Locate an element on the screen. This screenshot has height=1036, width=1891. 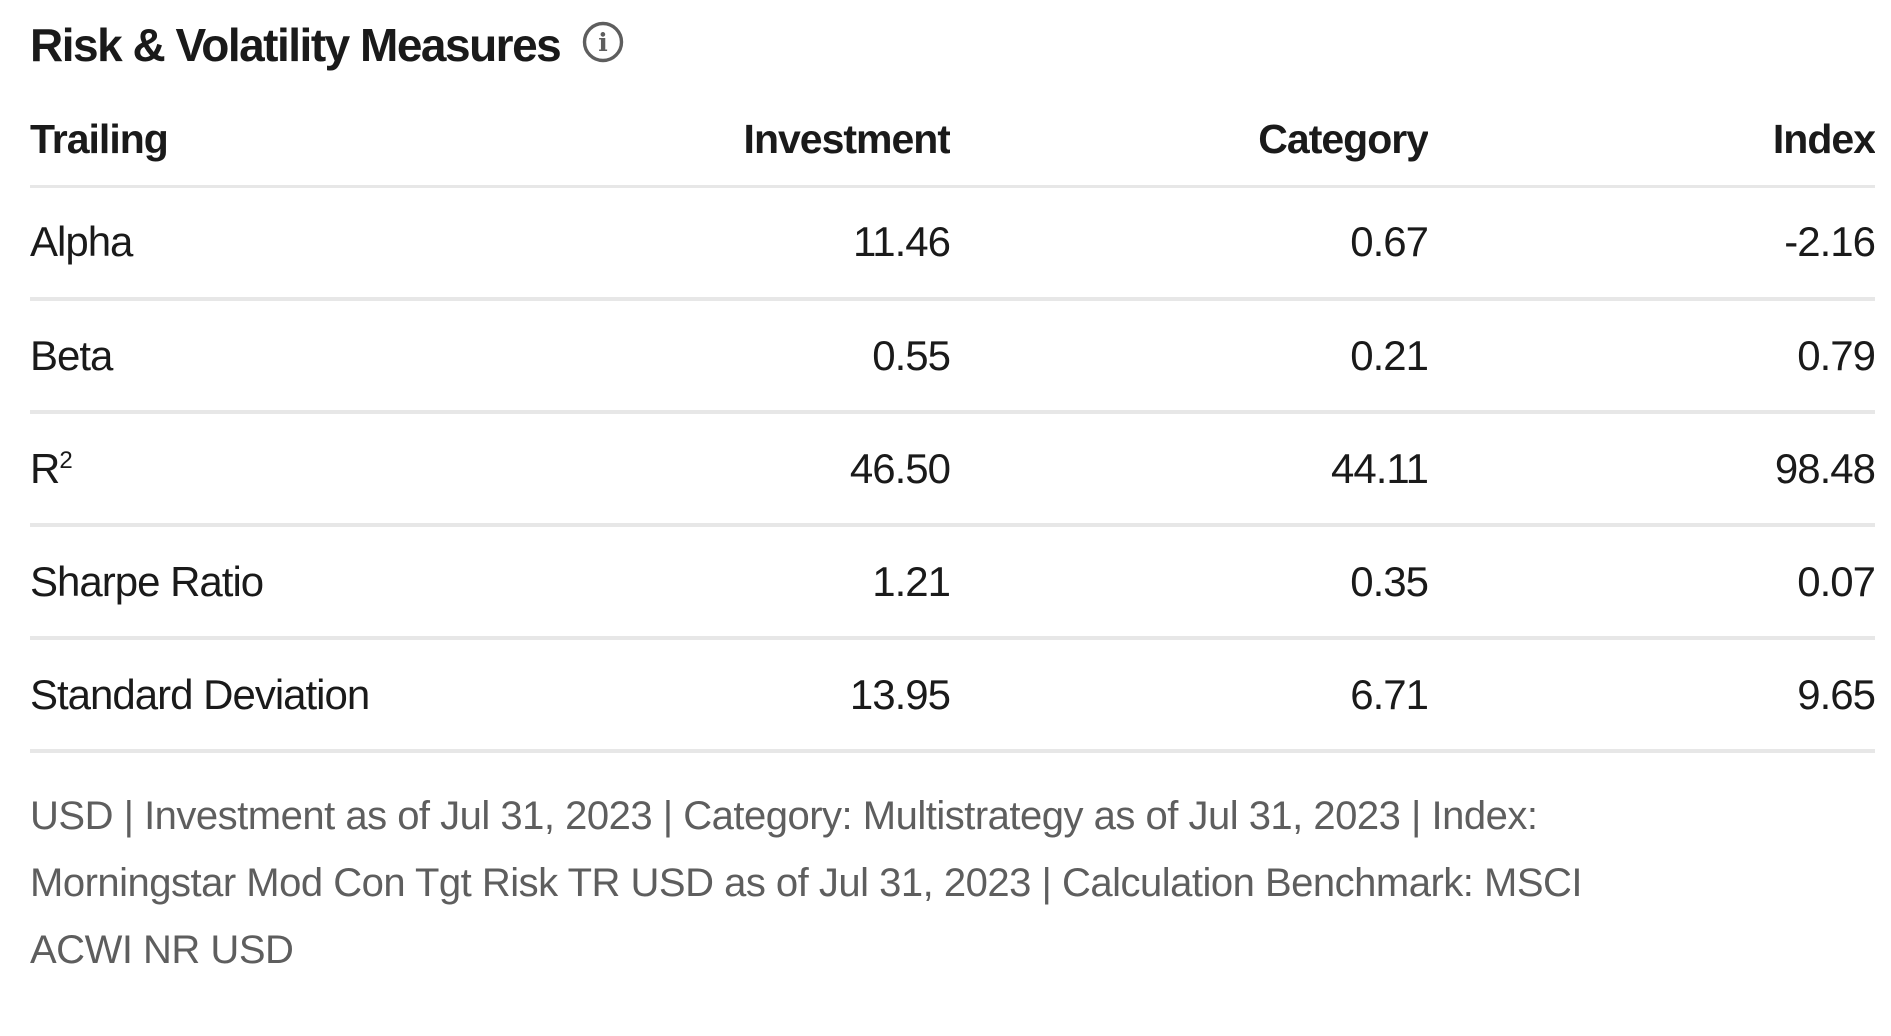
svg-text: i is located at coordinates (604, 42).